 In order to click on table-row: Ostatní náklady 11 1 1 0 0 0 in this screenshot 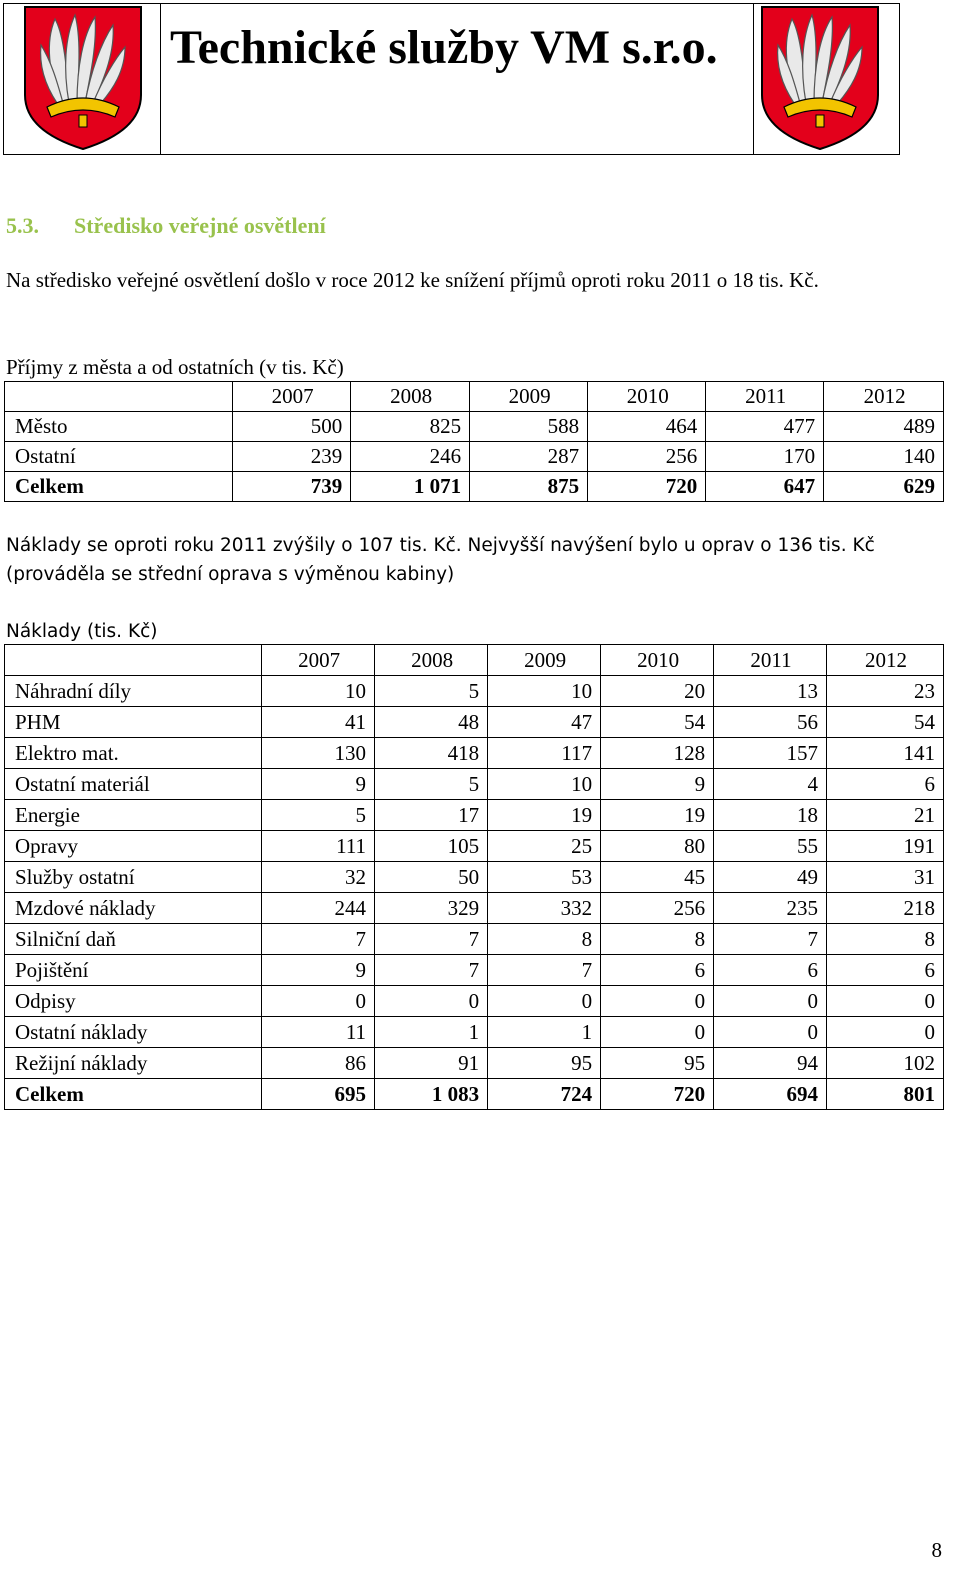, I will do `click(473, 1032)`.